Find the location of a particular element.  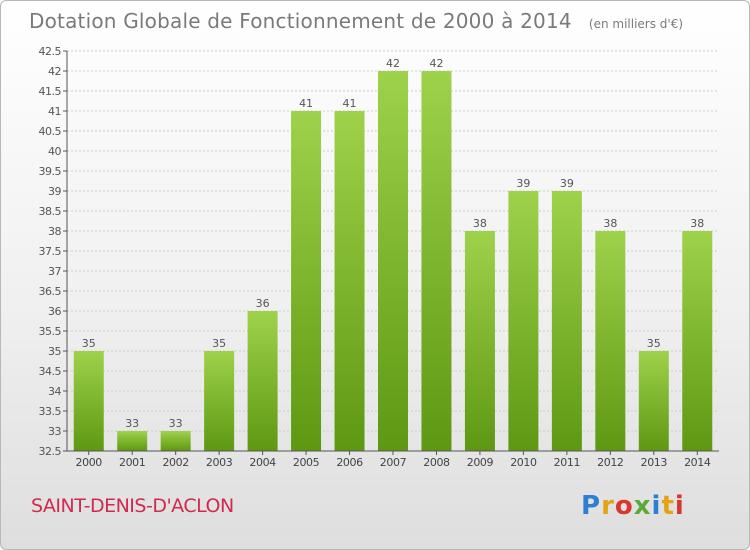

y-tick-label: 37.5 is located at coordinates (50, 251).